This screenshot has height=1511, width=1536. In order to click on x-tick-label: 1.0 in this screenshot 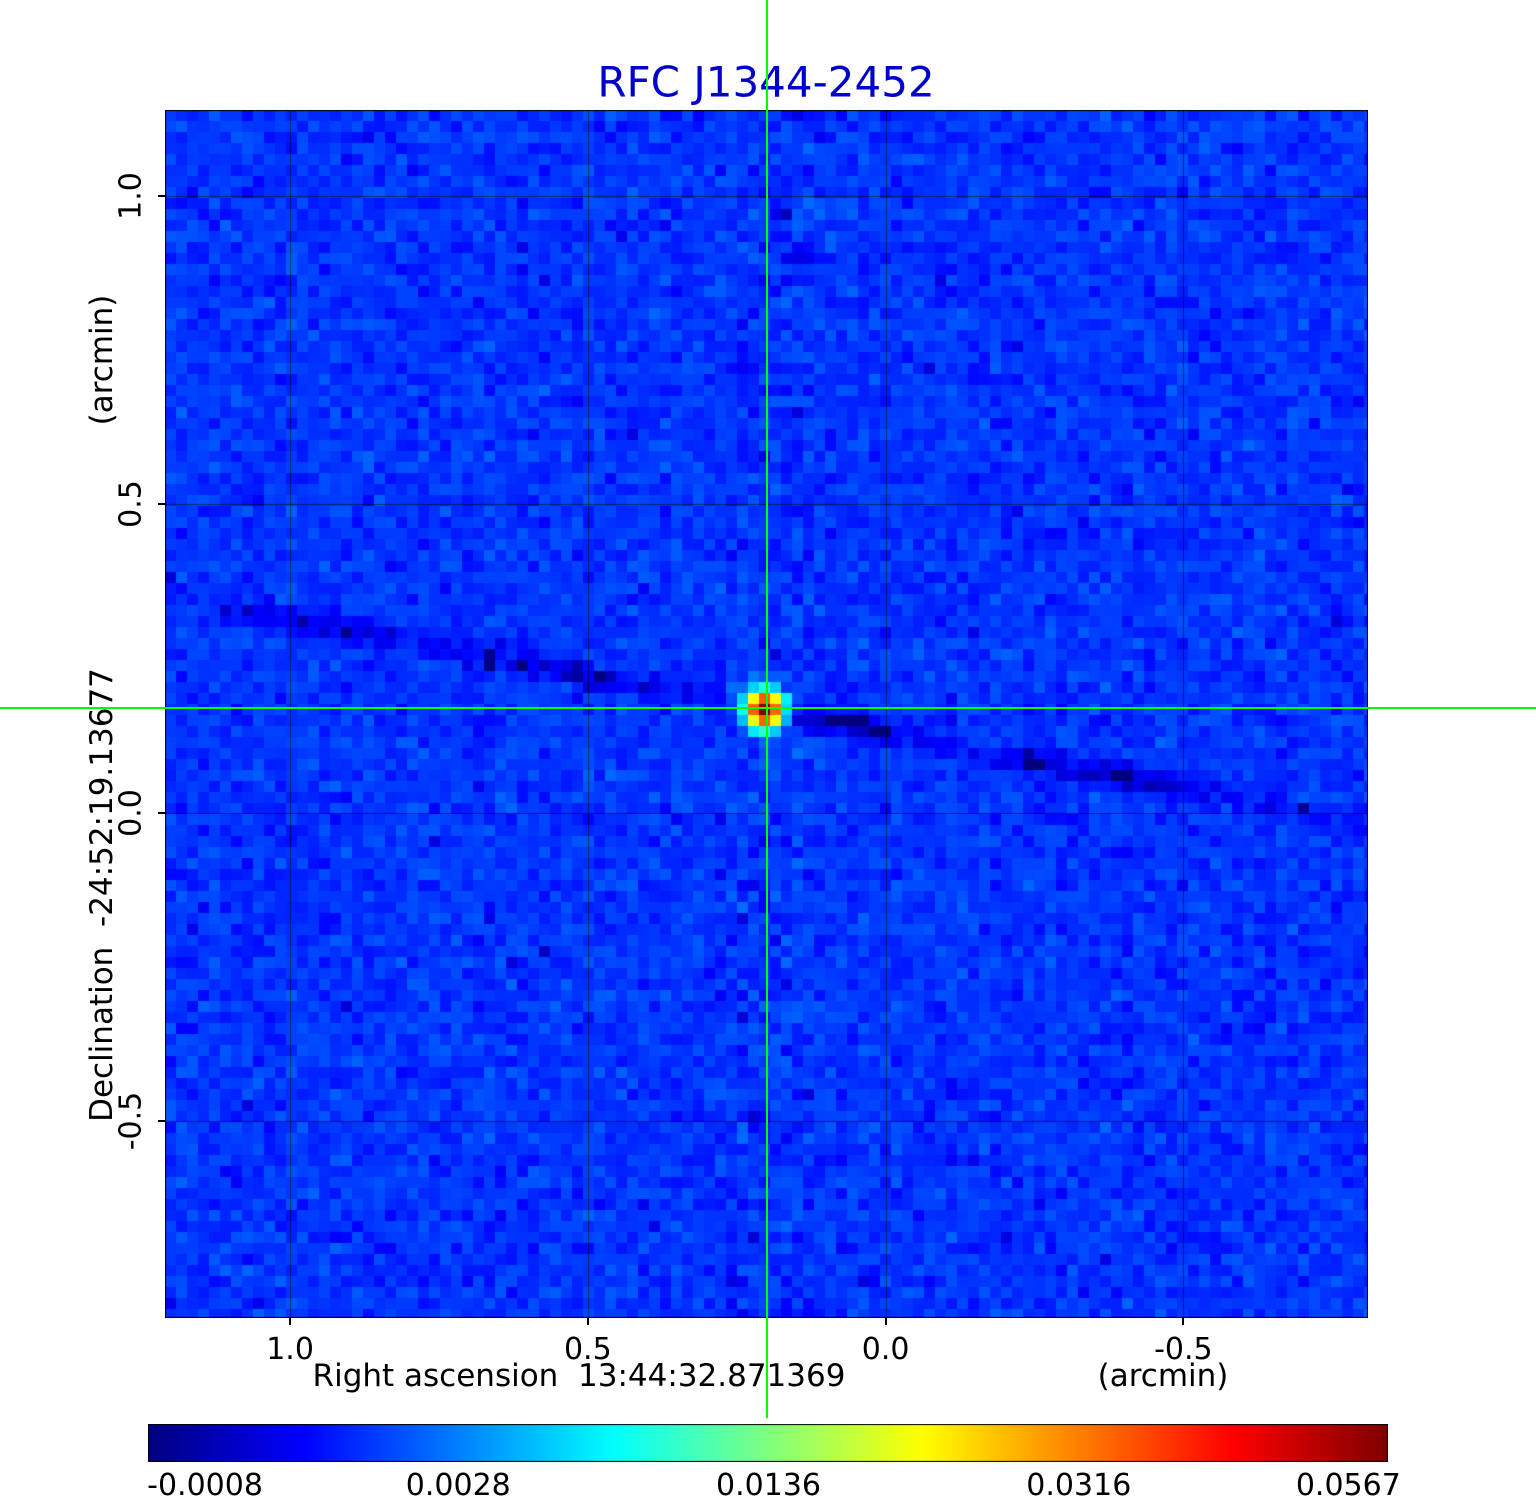, I will do `click(290, 1349)`.